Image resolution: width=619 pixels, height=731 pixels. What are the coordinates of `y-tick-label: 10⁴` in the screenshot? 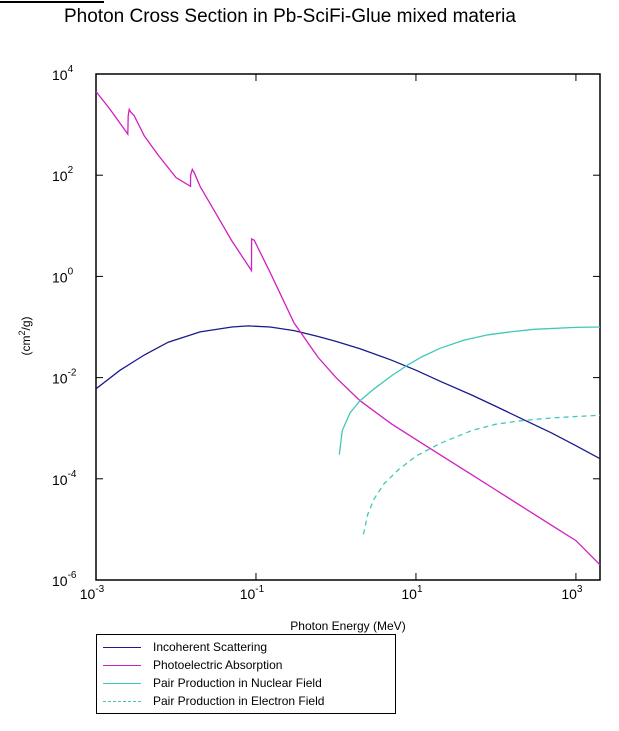 It's located at (63, 73).